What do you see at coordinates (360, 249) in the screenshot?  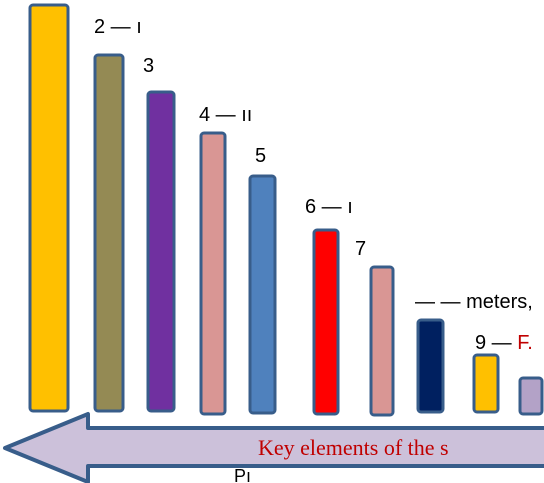 I see `bar-label-7: 7` at bounding box center [360, 249].